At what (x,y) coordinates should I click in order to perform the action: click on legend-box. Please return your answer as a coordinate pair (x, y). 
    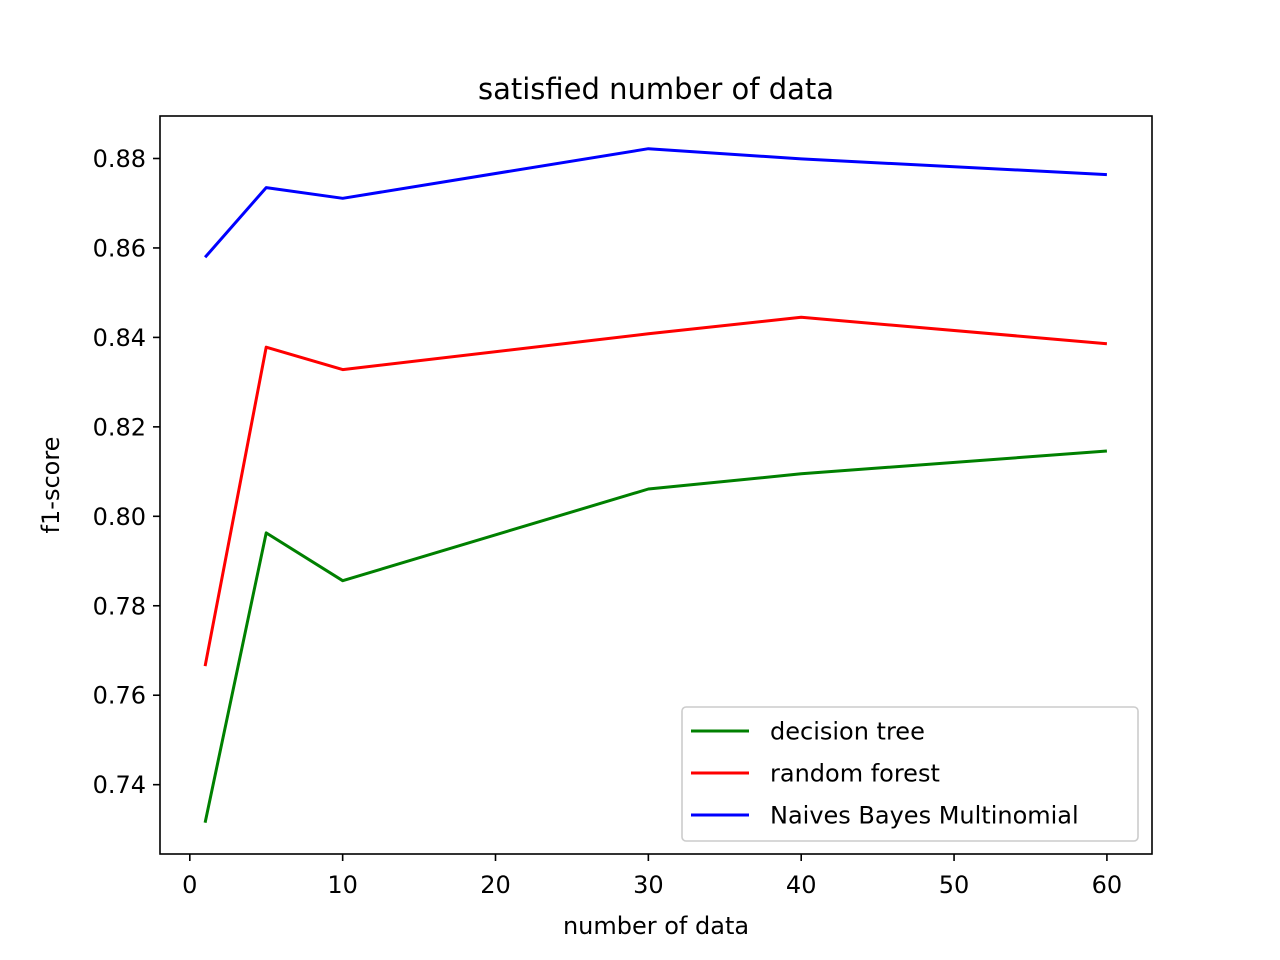
    Looking at the image, I should click on (910, 774).